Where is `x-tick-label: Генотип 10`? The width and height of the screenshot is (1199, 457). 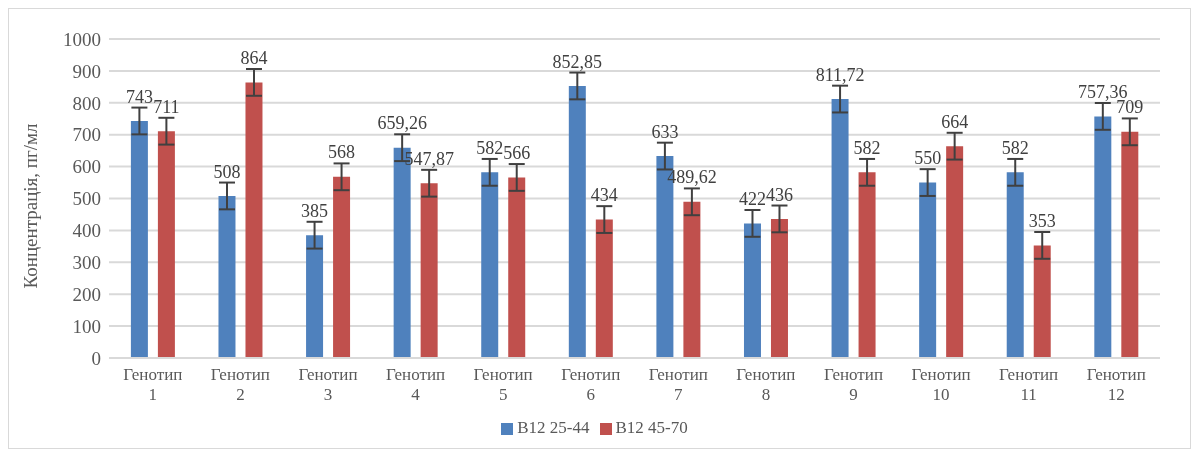
x-tick-label: Генотип 10 is located at coordinates (941, 384).